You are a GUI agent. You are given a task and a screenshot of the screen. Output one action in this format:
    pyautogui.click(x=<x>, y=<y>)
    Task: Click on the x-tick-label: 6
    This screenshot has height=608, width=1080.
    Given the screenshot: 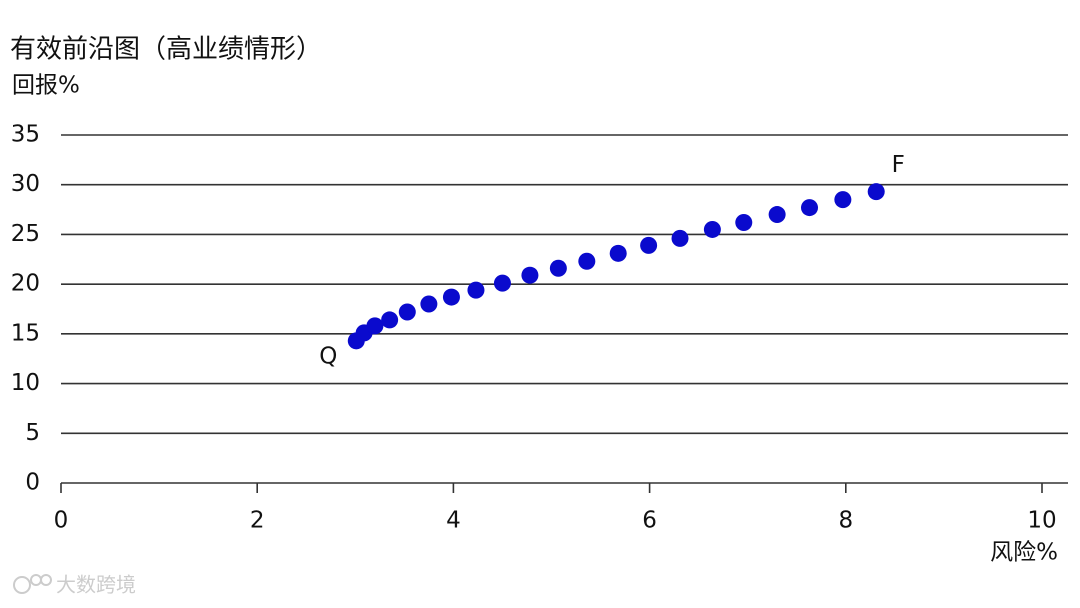 What is the action you would take?
    pyautogui.click(x=649, y=521)
    